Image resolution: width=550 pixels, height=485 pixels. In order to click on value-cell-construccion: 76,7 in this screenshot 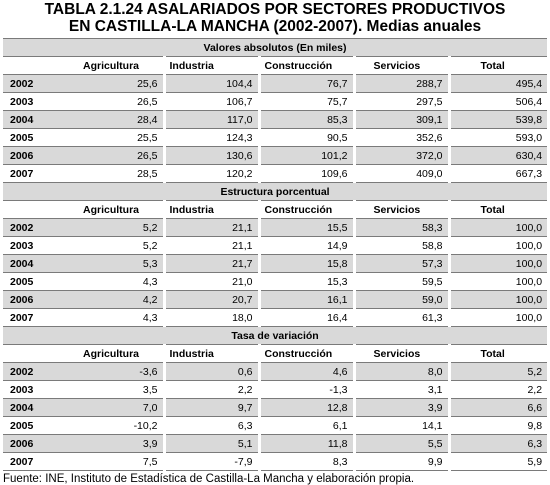, I will do `click(305, 83)`.